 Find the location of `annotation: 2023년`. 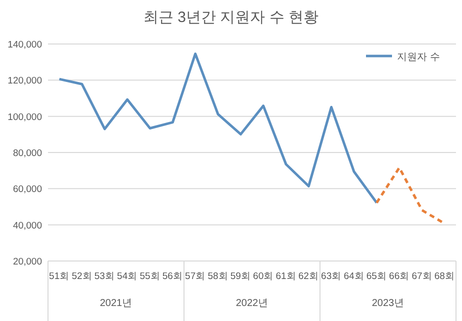

annotation: 2023년 is located at coordinates (388, 303).